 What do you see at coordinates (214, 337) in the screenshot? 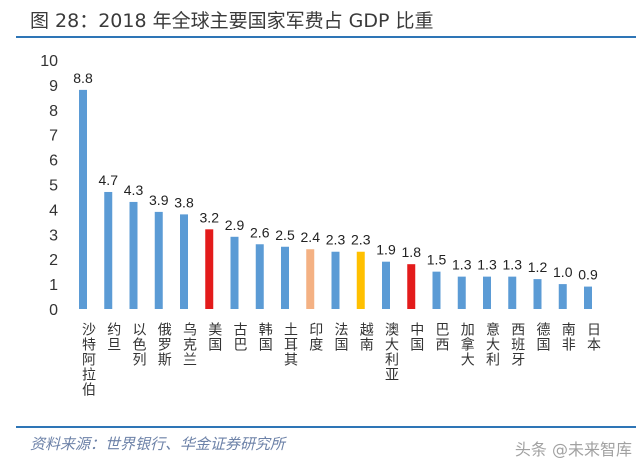
I see `x-tick-label: 美国` at bounding box center [214, 337].